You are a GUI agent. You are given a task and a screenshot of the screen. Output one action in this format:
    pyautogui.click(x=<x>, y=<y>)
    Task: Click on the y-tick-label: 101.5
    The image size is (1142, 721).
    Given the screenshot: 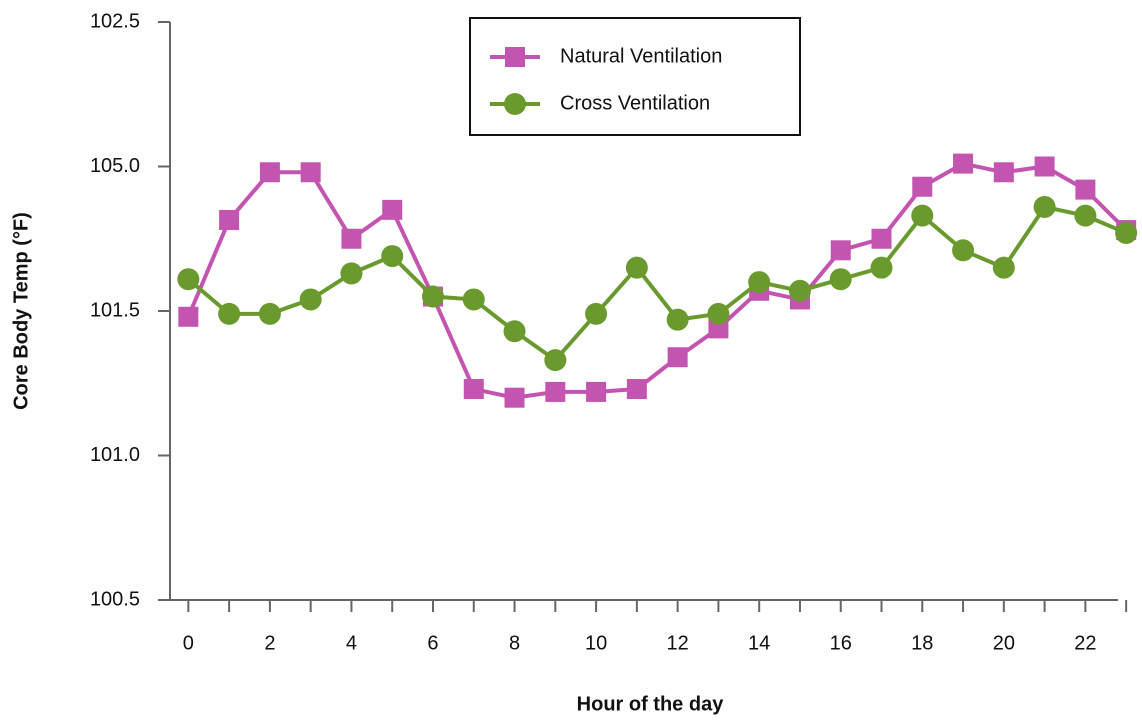 What is the action you would take?
    pyautogui.click(x=115, y=310)
    